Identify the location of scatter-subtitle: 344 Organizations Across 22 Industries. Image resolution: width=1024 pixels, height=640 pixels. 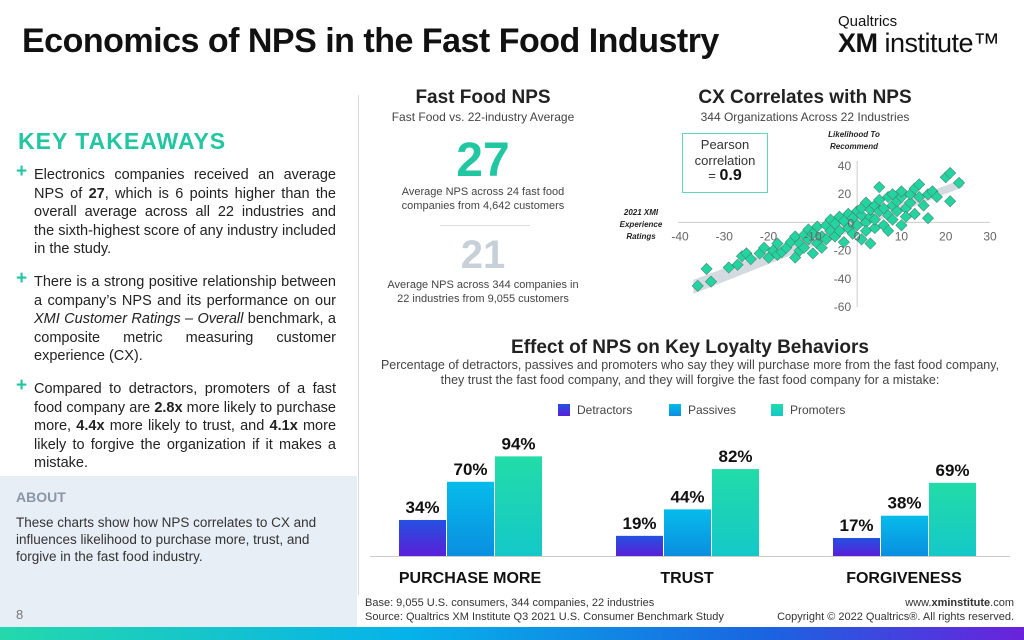
(805, 117).